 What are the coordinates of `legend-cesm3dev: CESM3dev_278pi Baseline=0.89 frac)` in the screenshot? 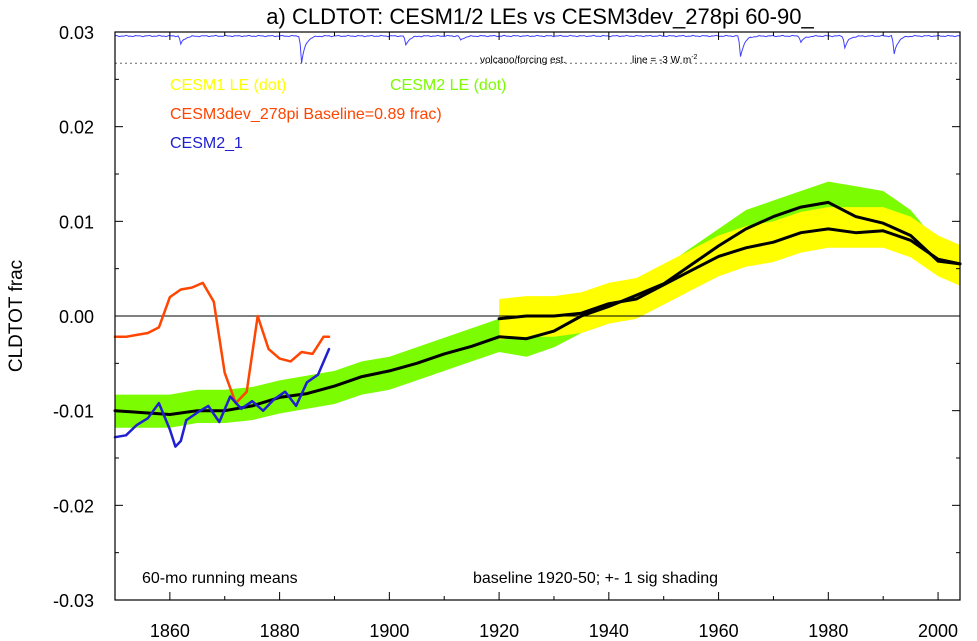 It's located at (306, 114).